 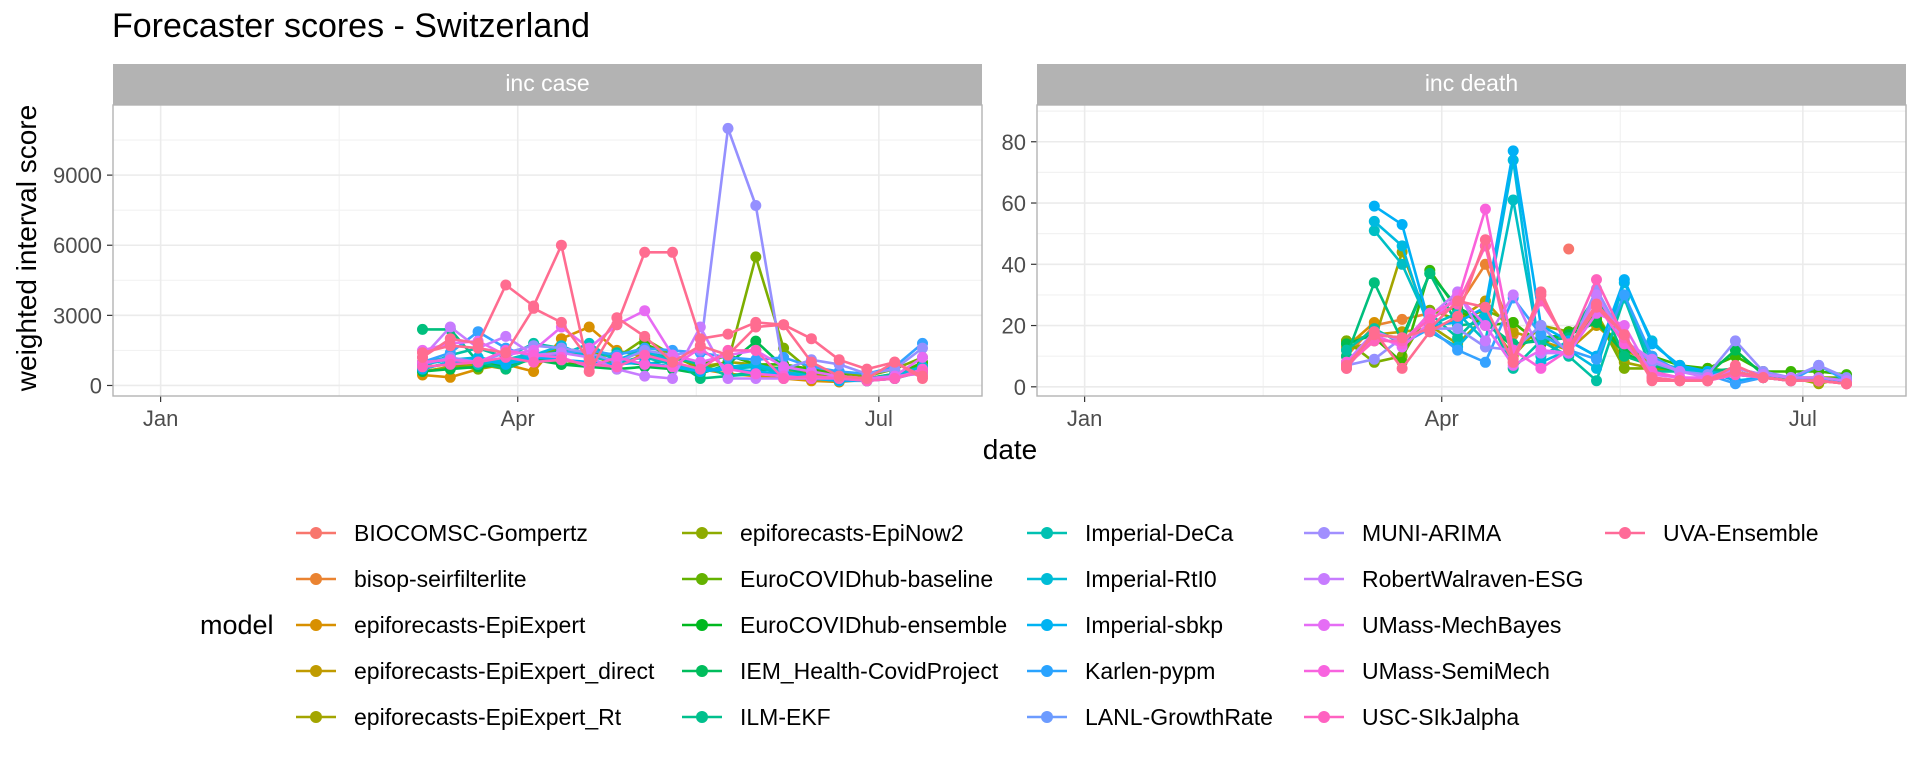 What do you see at coordinates (237, 625) in the screenshot?
I see `legend-title: model` at bounding box center [237, 625].